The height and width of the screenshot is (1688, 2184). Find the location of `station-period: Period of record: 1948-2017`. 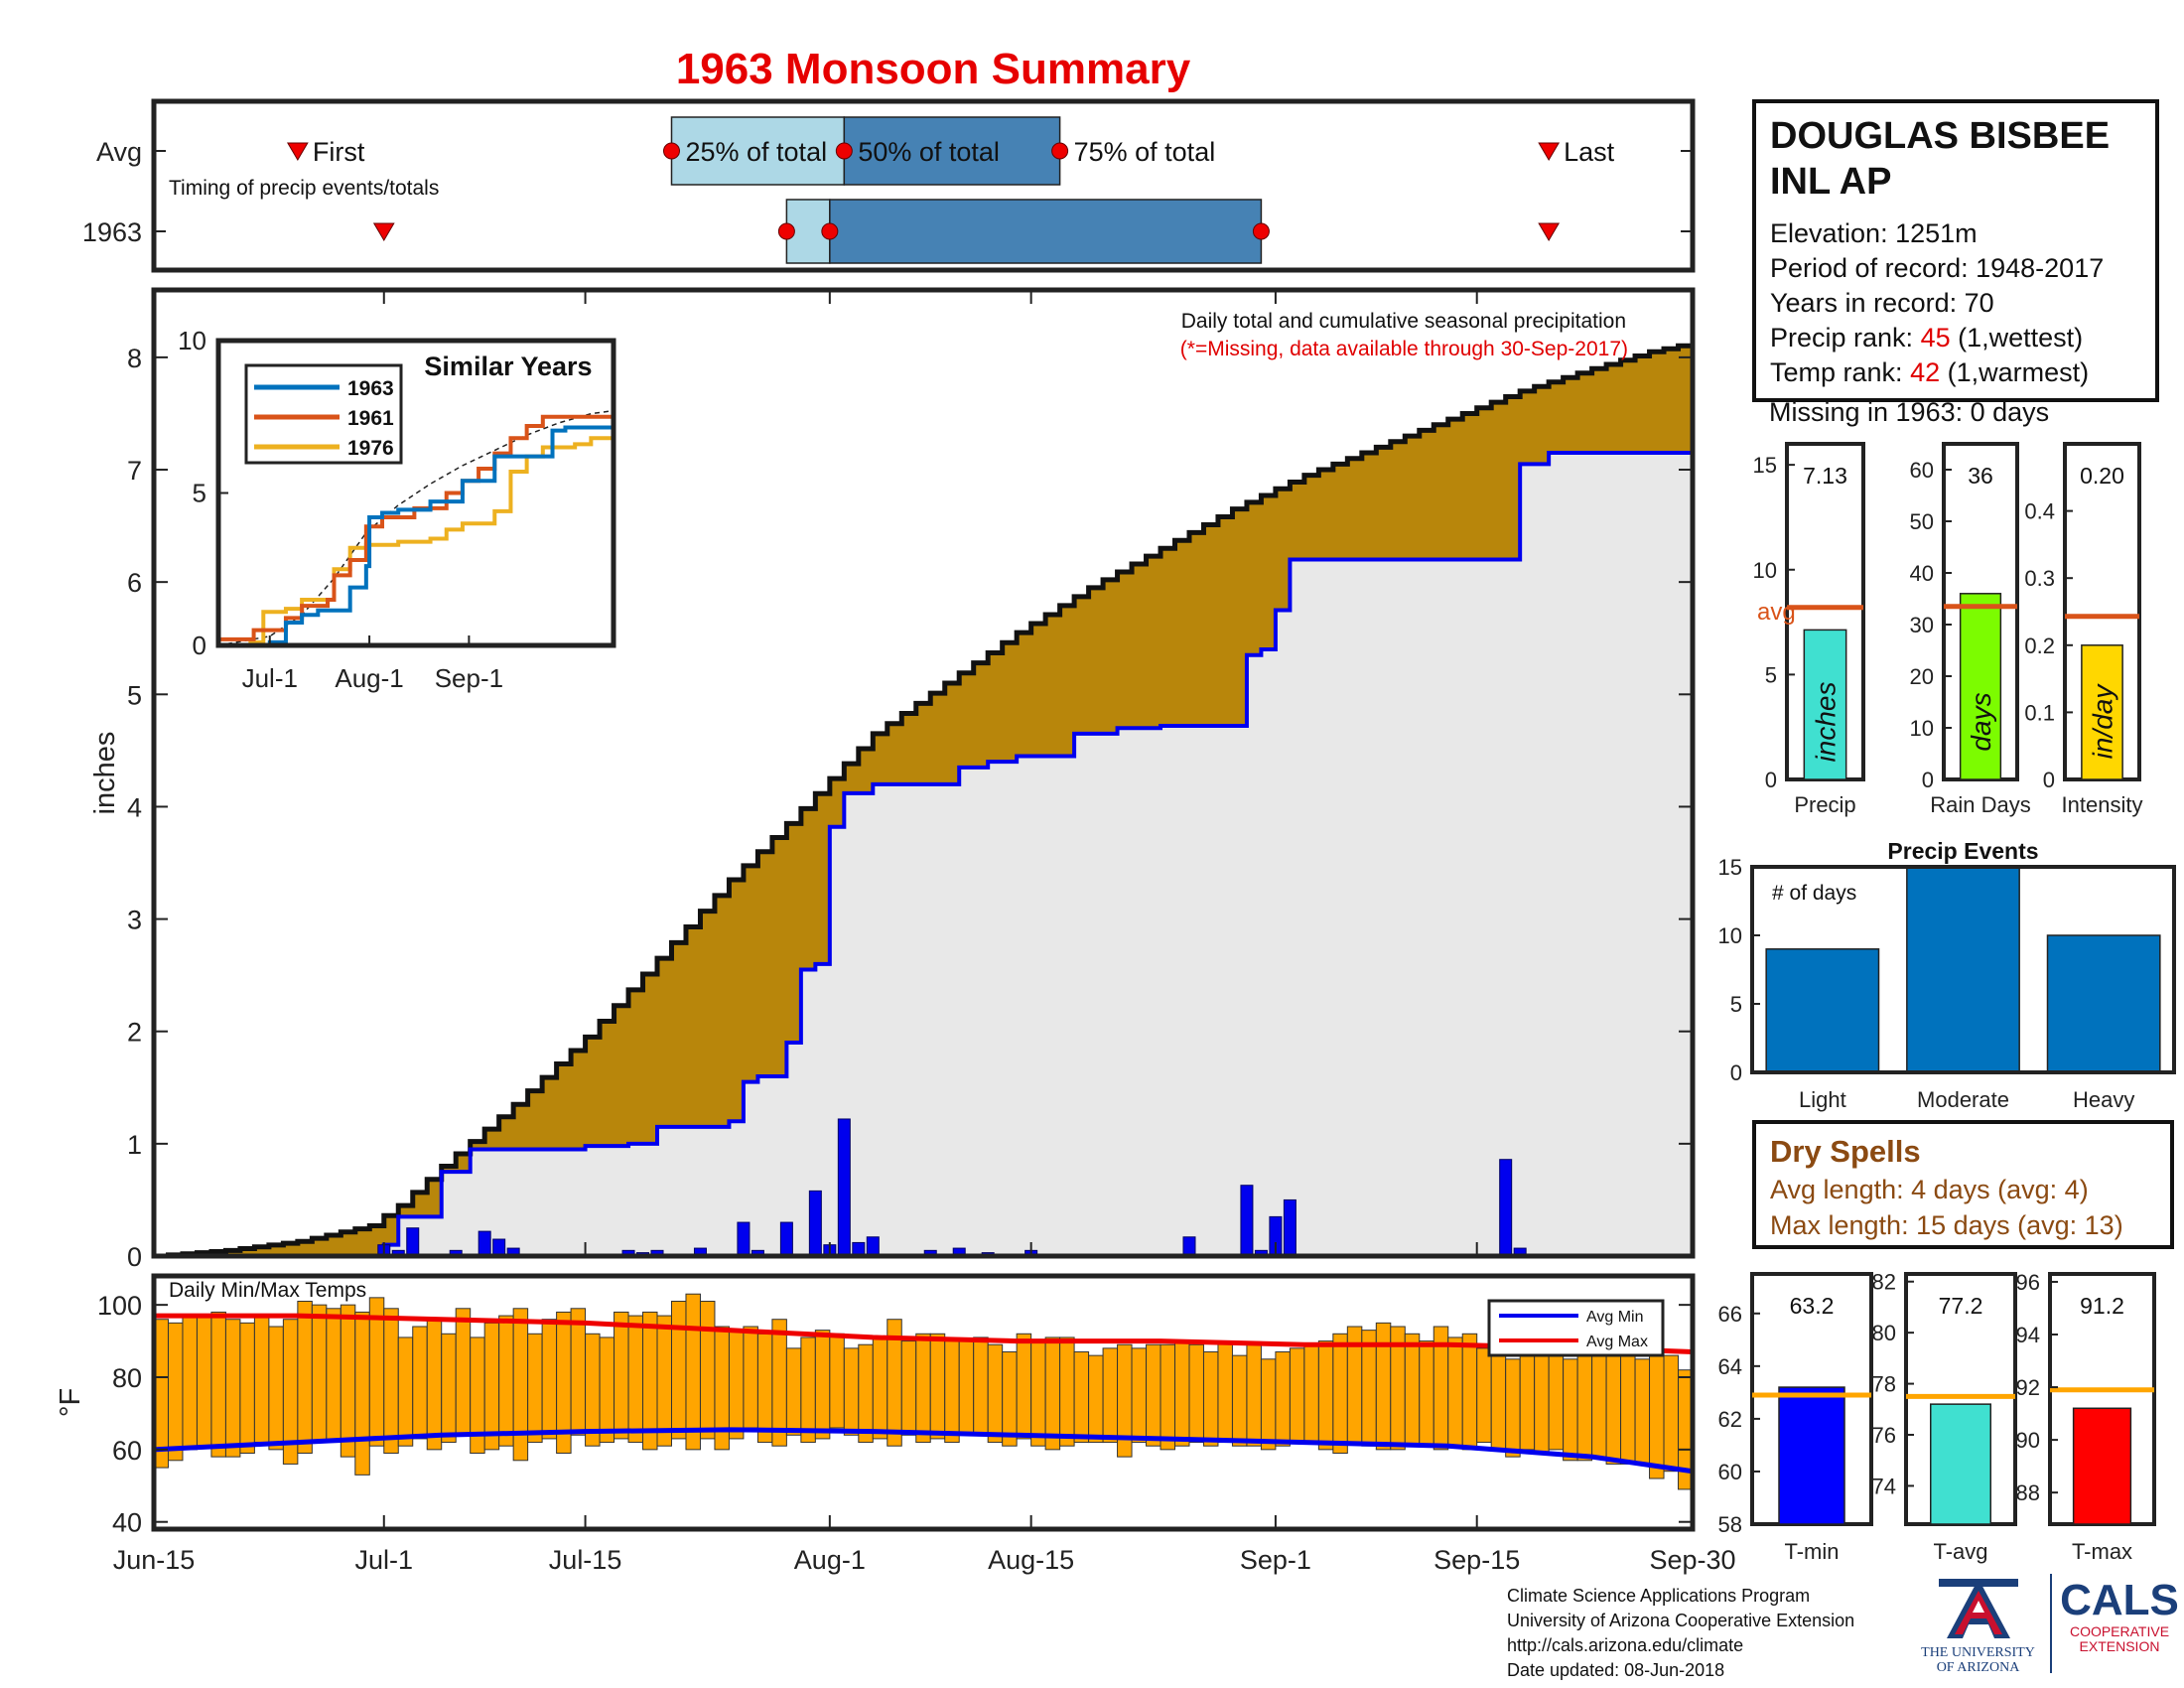

station-period: Period of record: 1948-2017 is located at coordinates (1937, 268).